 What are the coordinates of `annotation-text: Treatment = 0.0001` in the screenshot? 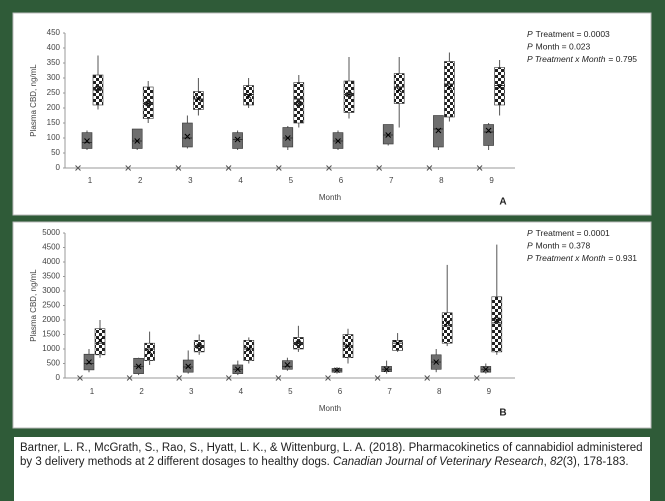 It's located at (573, 233).